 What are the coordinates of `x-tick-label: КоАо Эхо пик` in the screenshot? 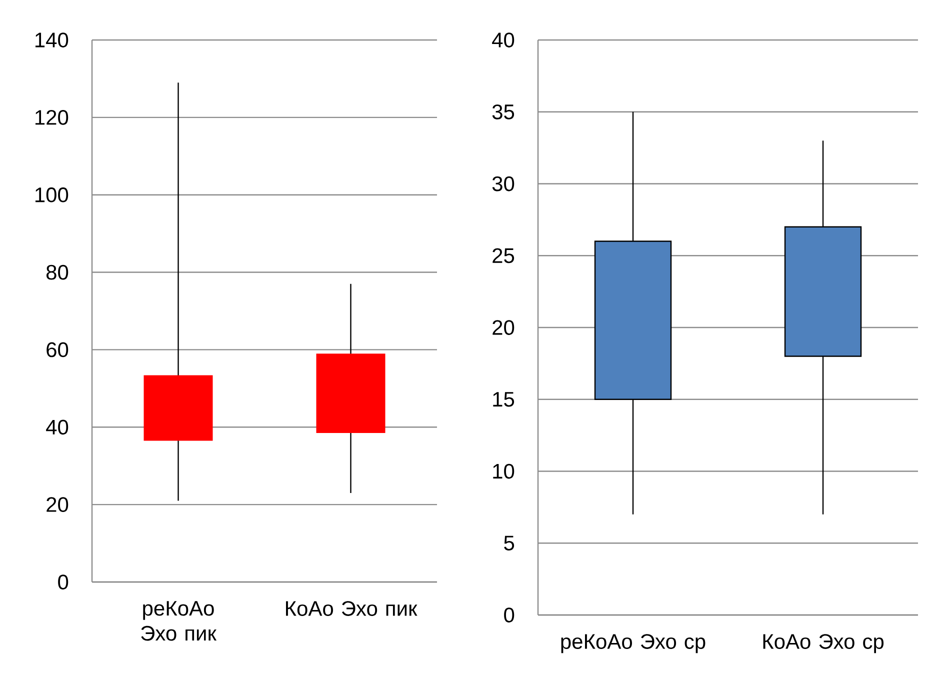 It's located at (352, 608).